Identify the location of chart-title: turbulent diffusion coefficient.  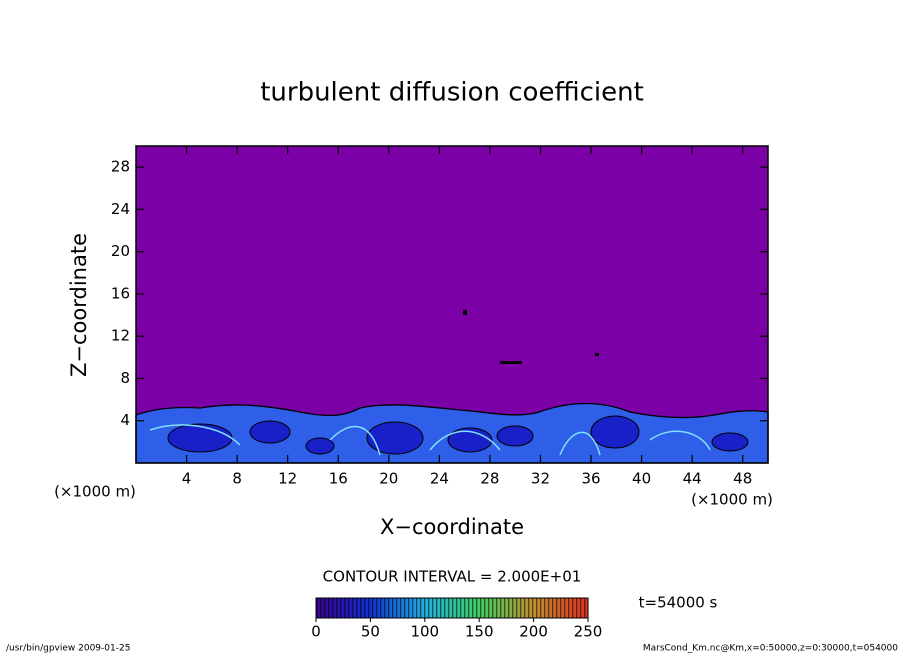
(452, 93).